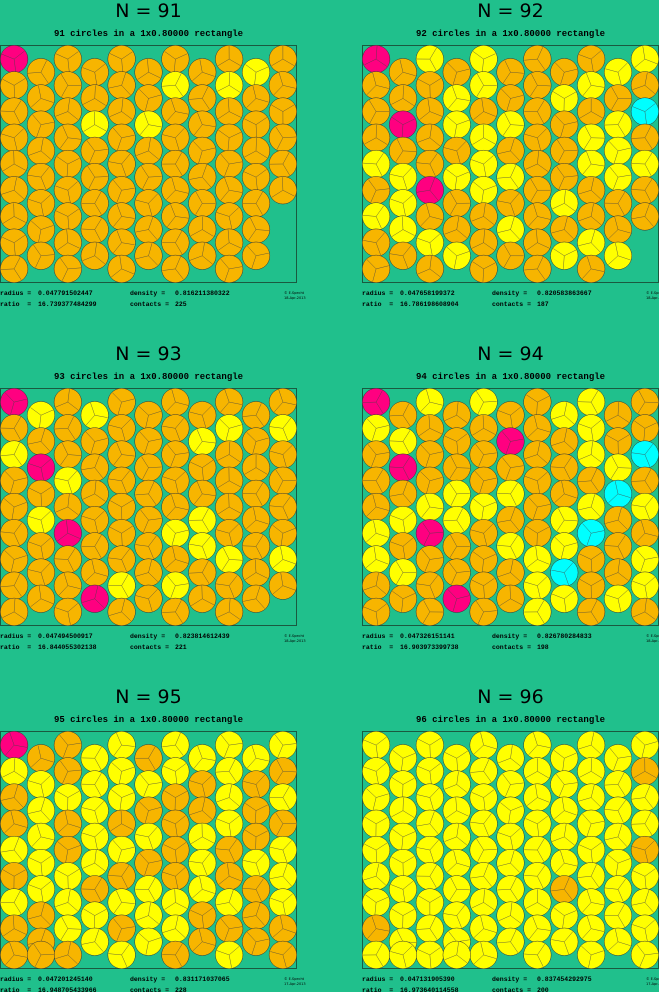  I want to click on info-line: ratio = 16.973640114558 contacts = 200, so click(455, 989).